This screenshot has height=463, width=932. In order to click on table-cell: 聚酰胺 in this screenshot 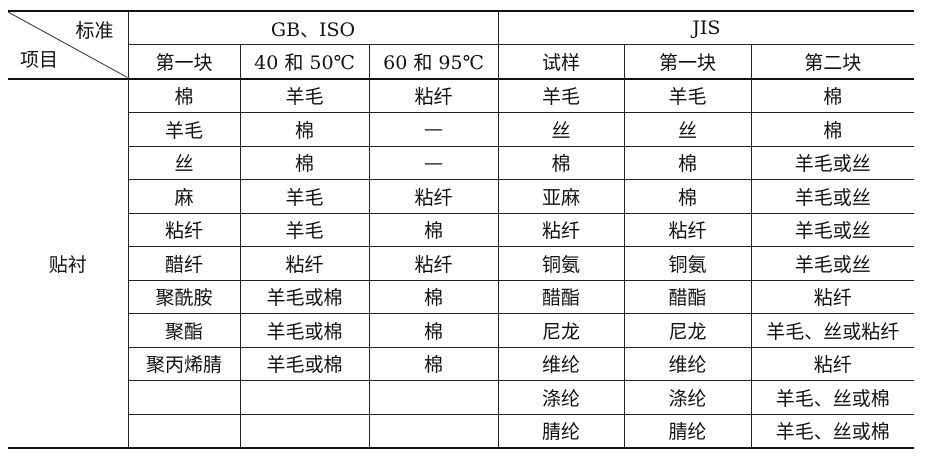, I will do `click(184, 296)`.